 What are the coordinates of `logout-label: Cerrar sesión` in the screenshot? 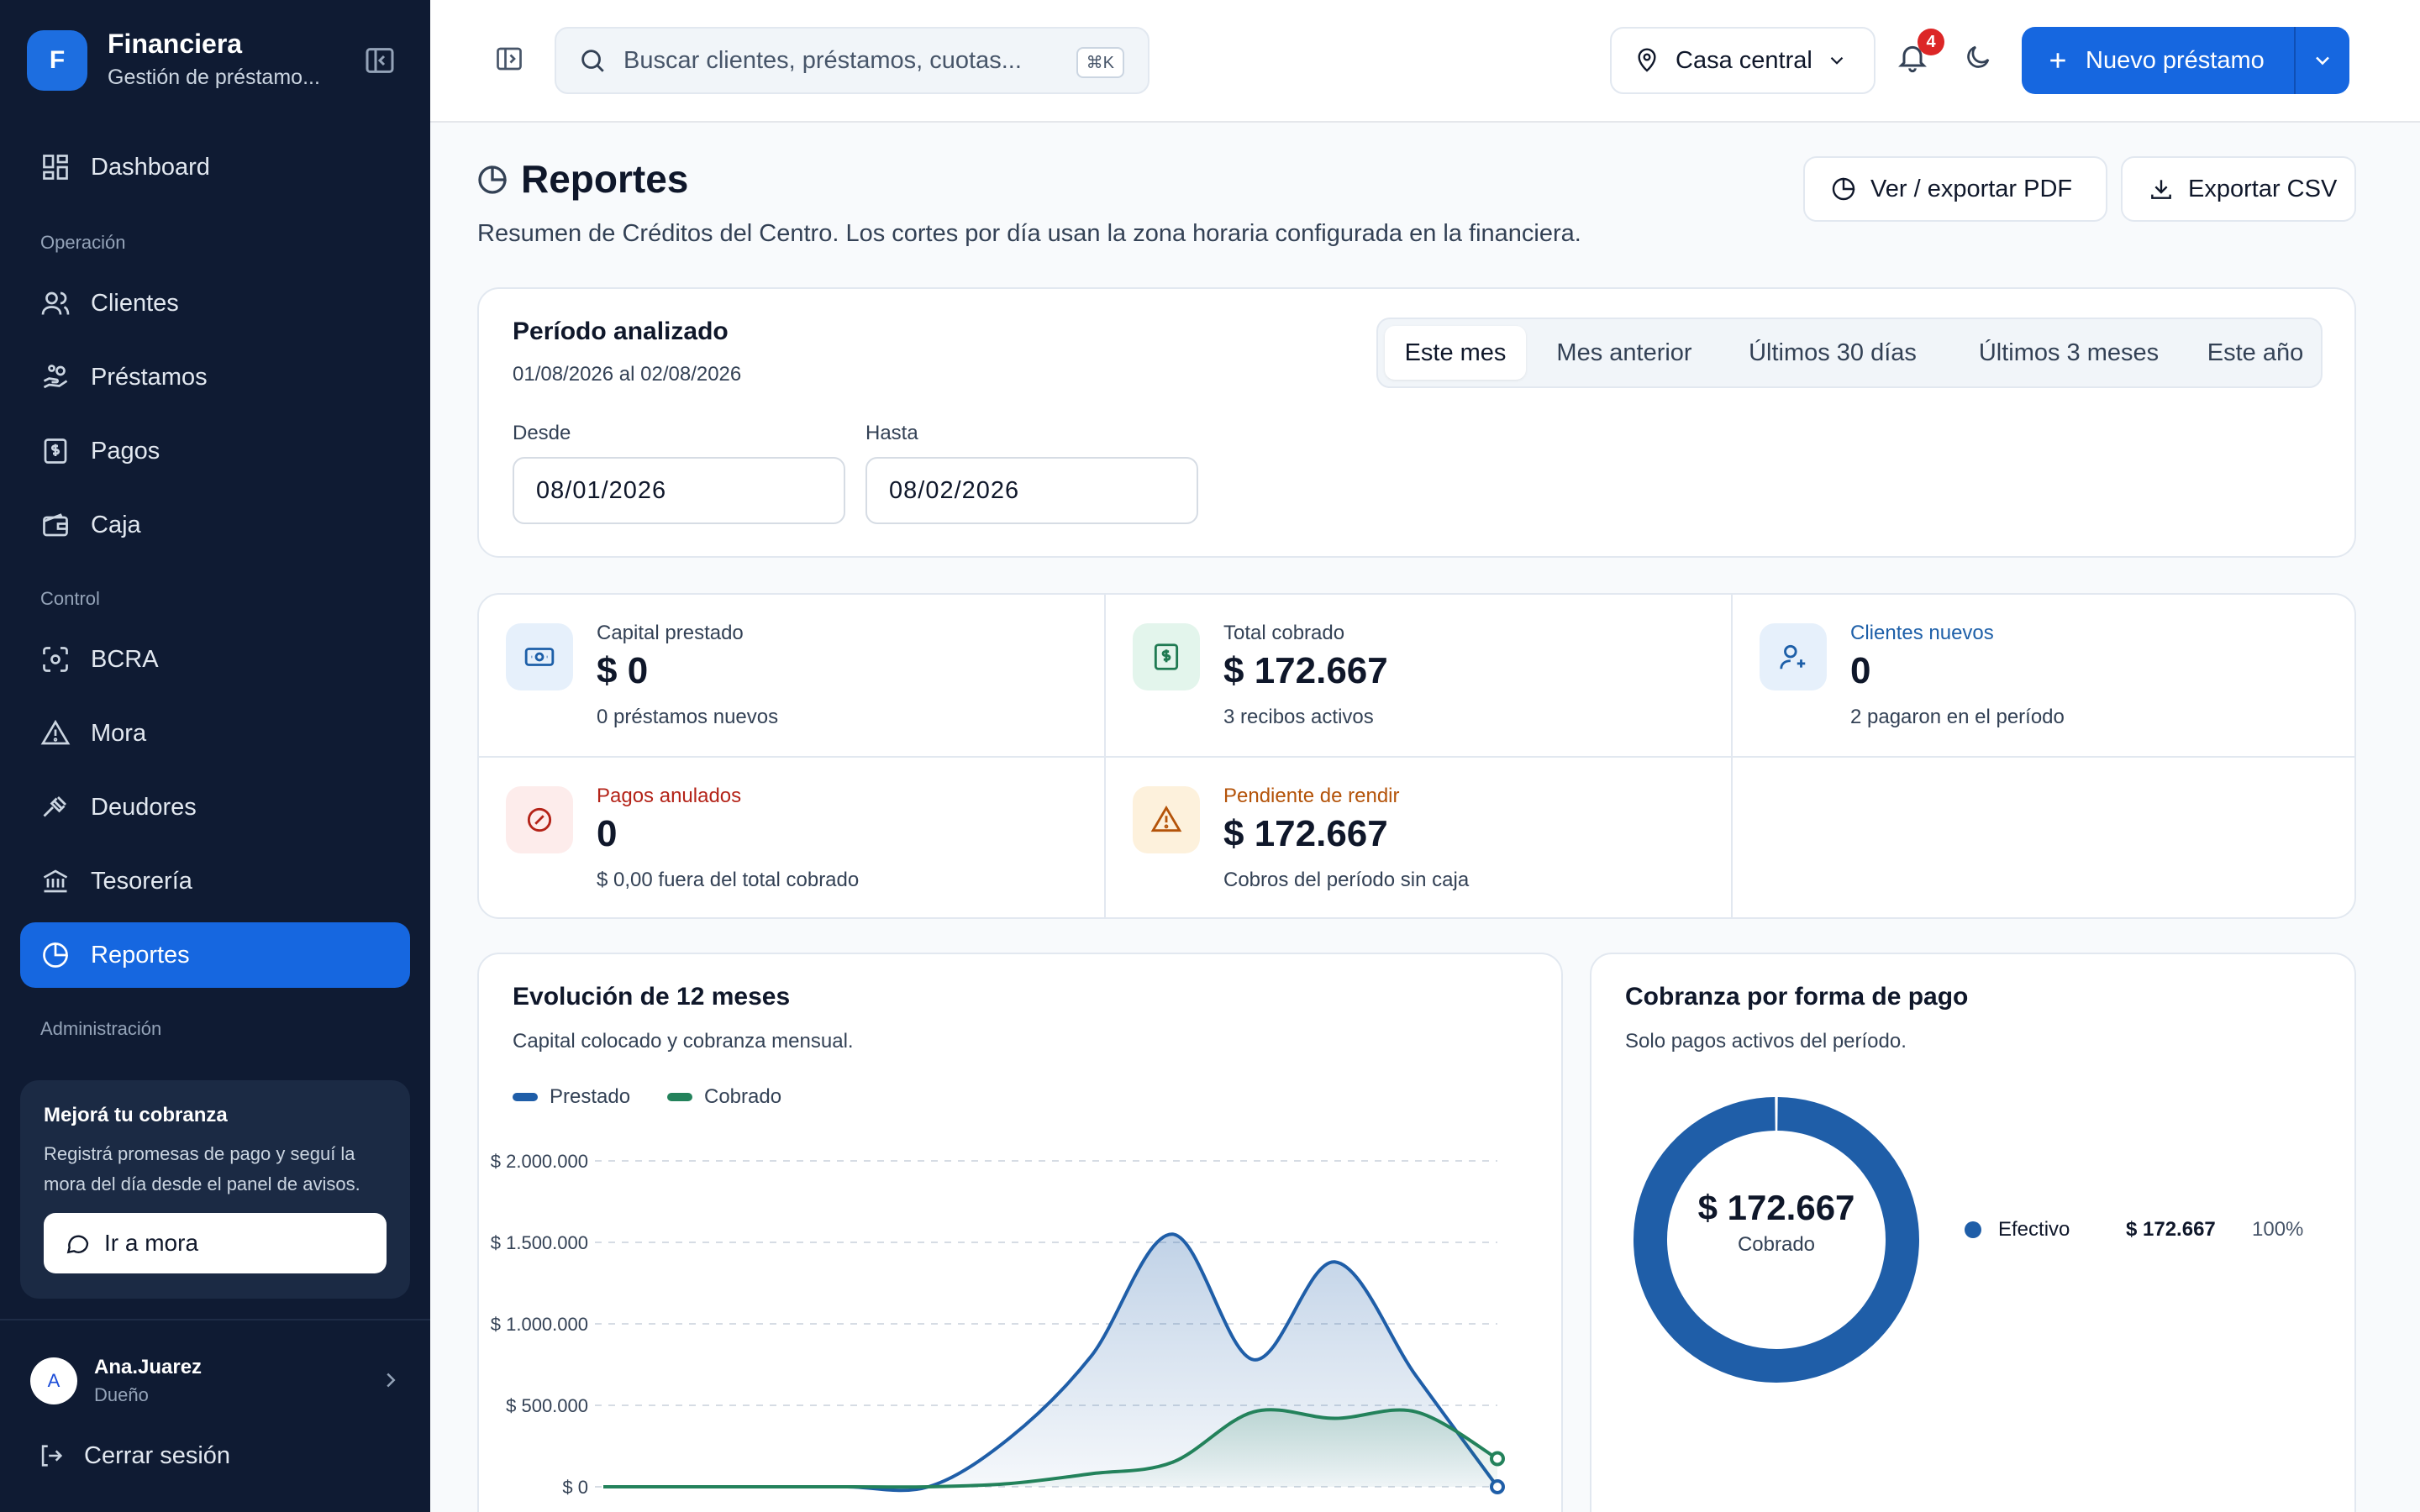 It's located at (157, 1455).